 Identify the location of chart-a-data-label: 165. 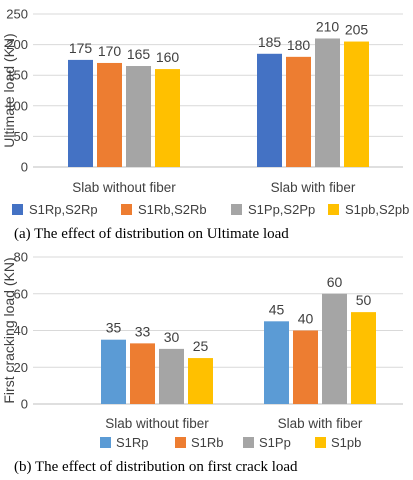
(139, 54).